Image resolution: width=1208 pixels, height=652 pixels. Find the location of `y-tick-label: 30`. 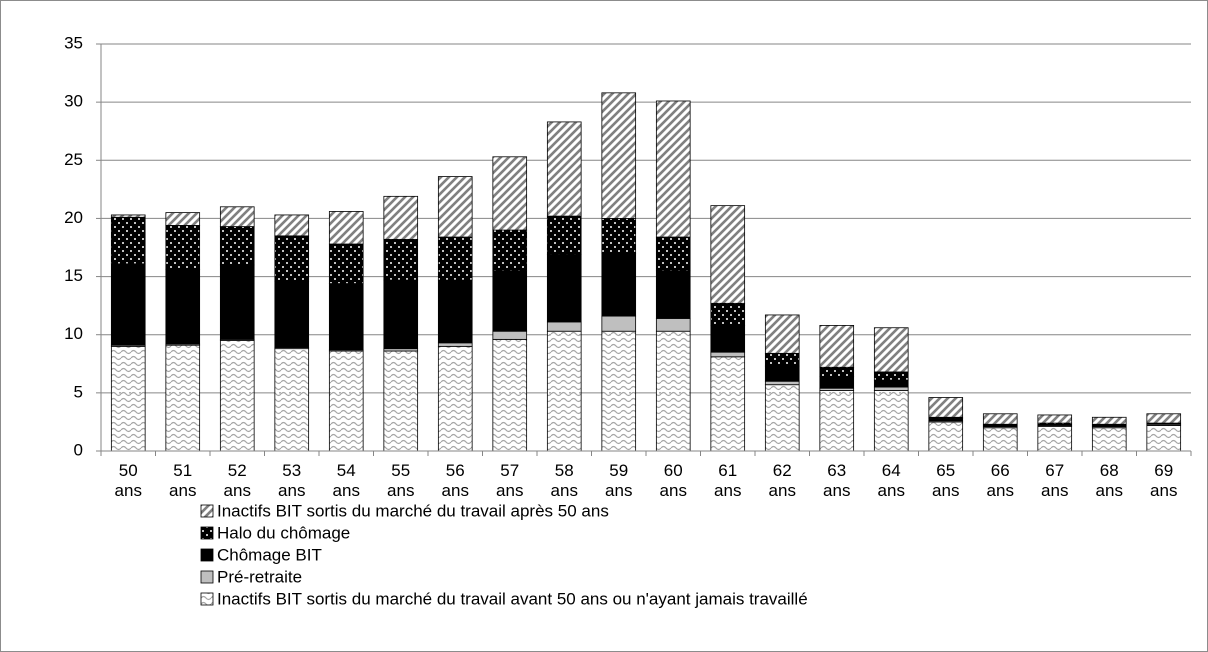

y-tick-label: 30 is located at coordinates (73, 101).